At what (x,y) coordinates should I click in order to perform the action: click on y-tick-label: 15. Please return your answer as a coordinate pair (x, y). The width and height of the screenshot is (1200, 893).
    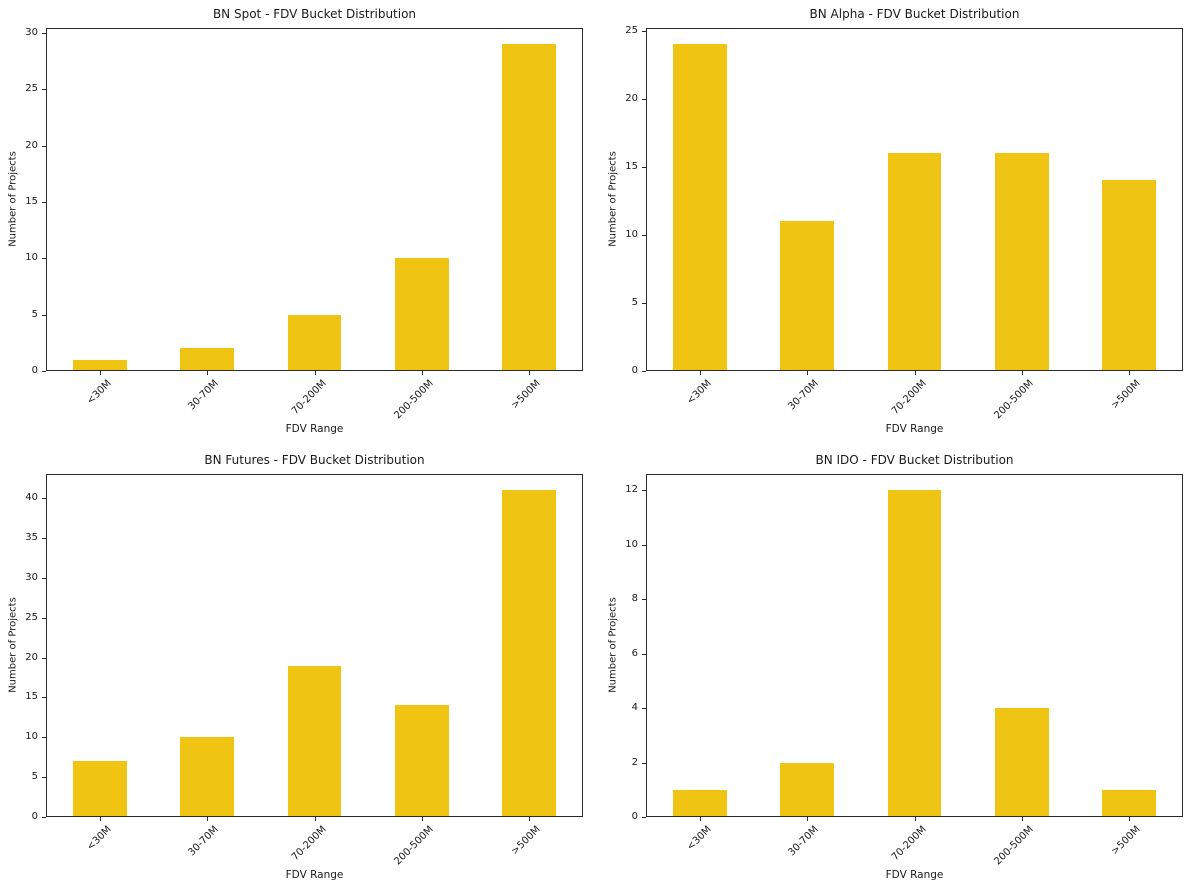
    Looking at the image, I should click on (31, 202).